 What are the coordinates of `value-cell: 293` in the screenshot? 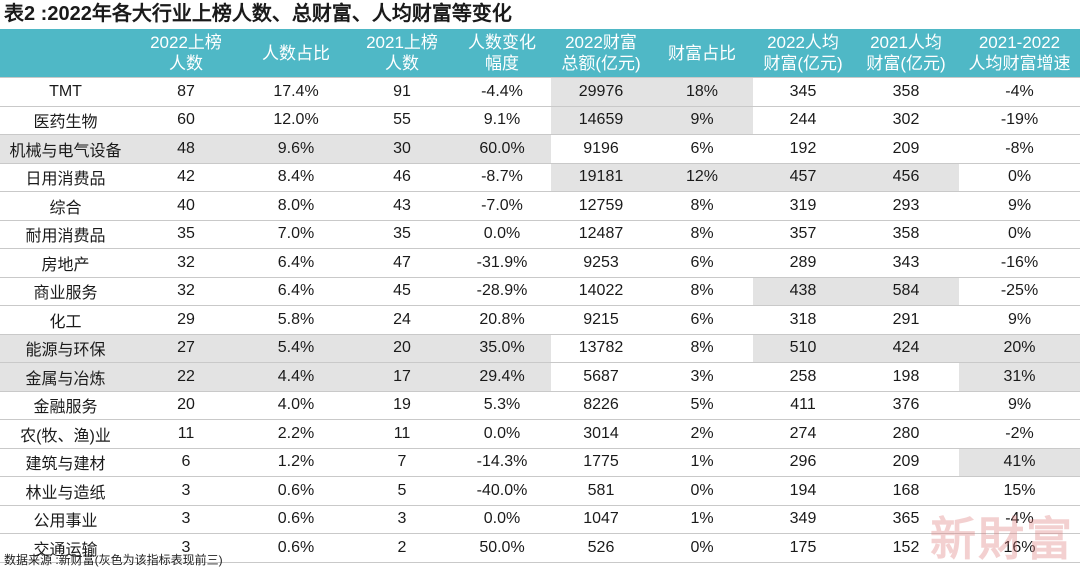 It's located at (906, 206).